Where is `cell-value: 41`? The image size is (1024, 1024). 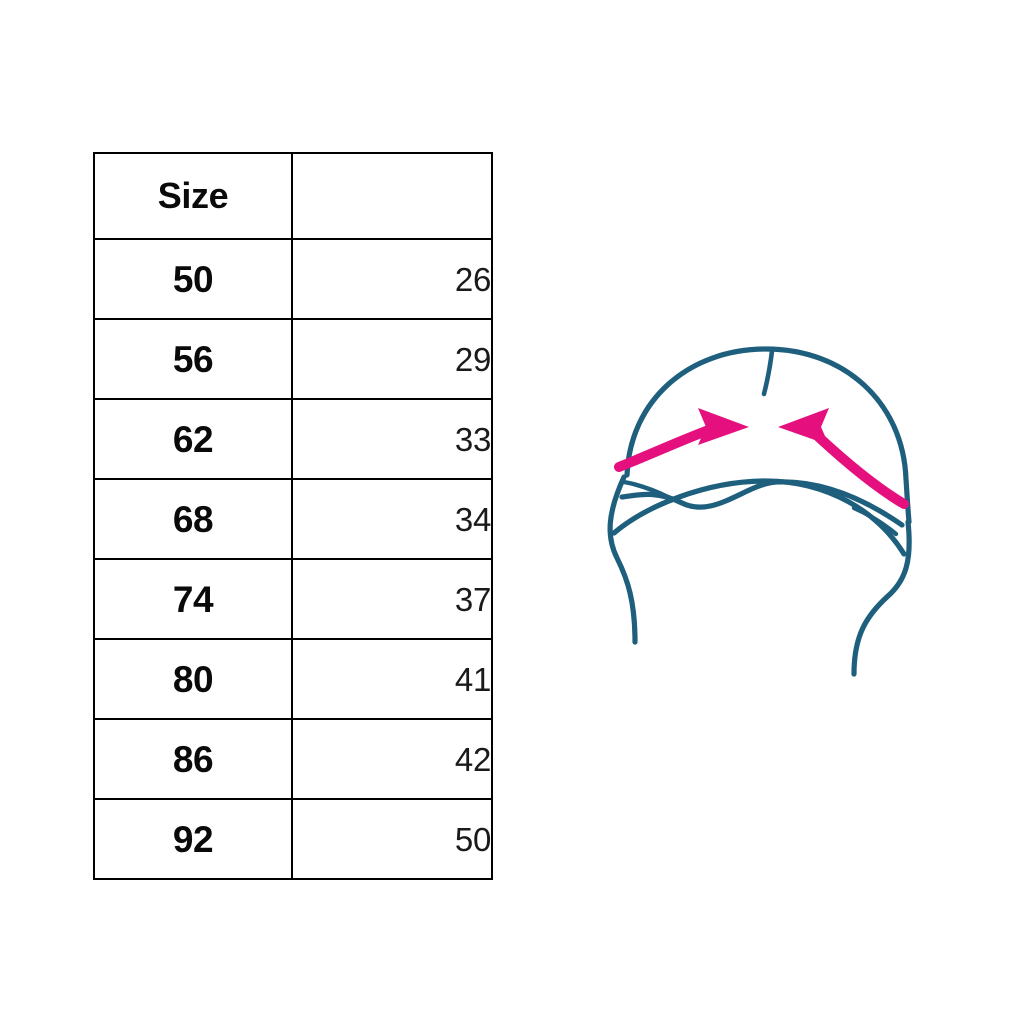
cell-value: 41 is located at coordinates (392, 679).